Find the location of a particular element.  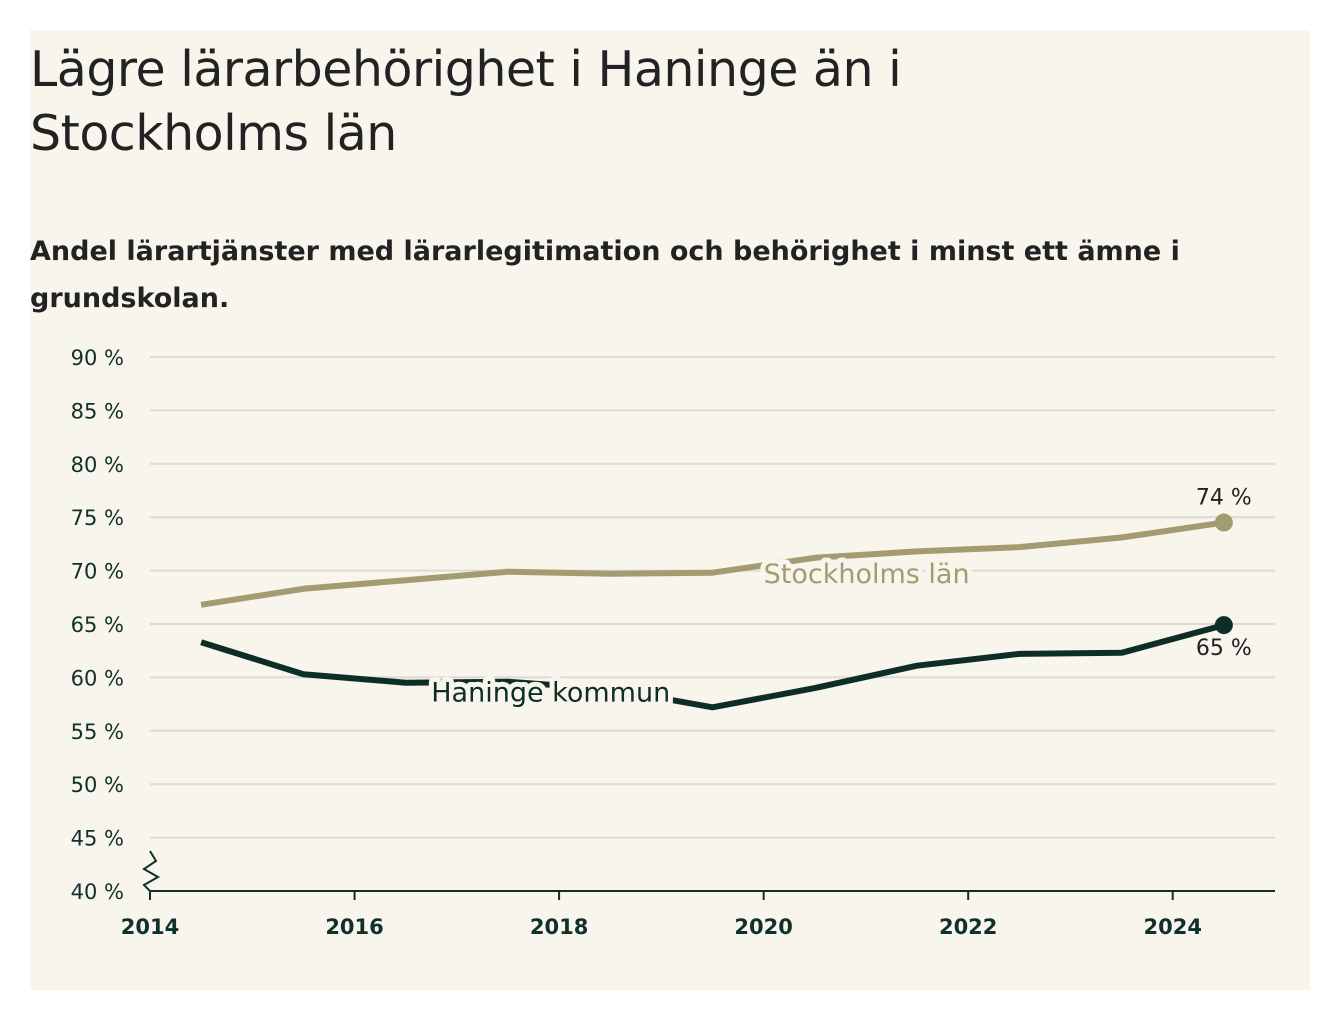

y-tick-label: 85 % is located at coordinates (97, 411).